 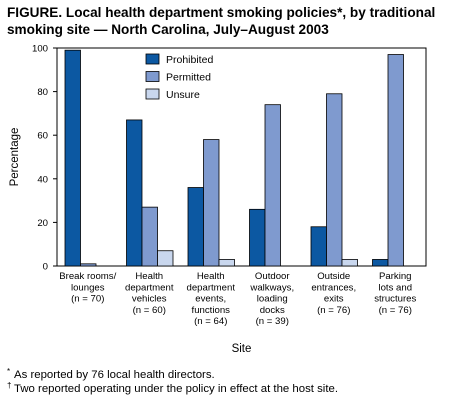 What do you see at coordinates (87, 288) in the screenshot?
I see `category-label-0: Break rooms/lounges (n = 70)` at bounding box center [87, 288].